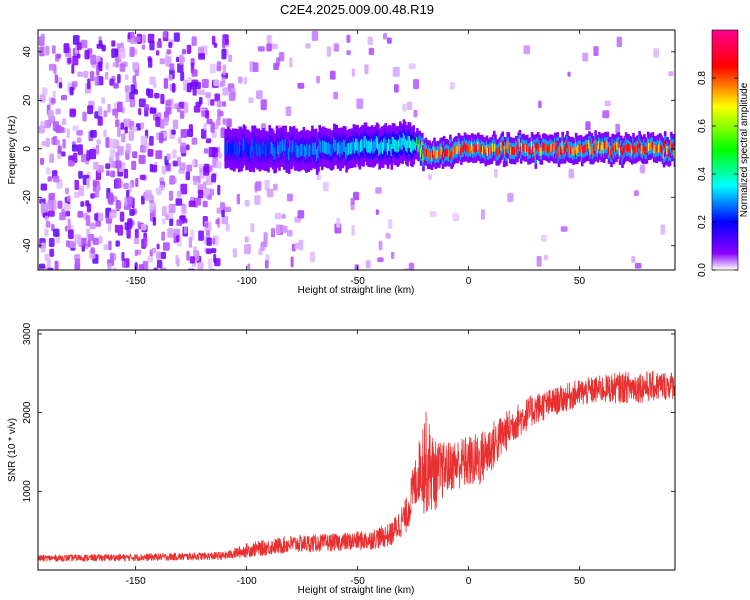 The image size is (750, 600). What do you see at coordinates (247, 581) in the screenshot?
I see `snr-x-tick-label: -100` at bounding box center [247, 581].